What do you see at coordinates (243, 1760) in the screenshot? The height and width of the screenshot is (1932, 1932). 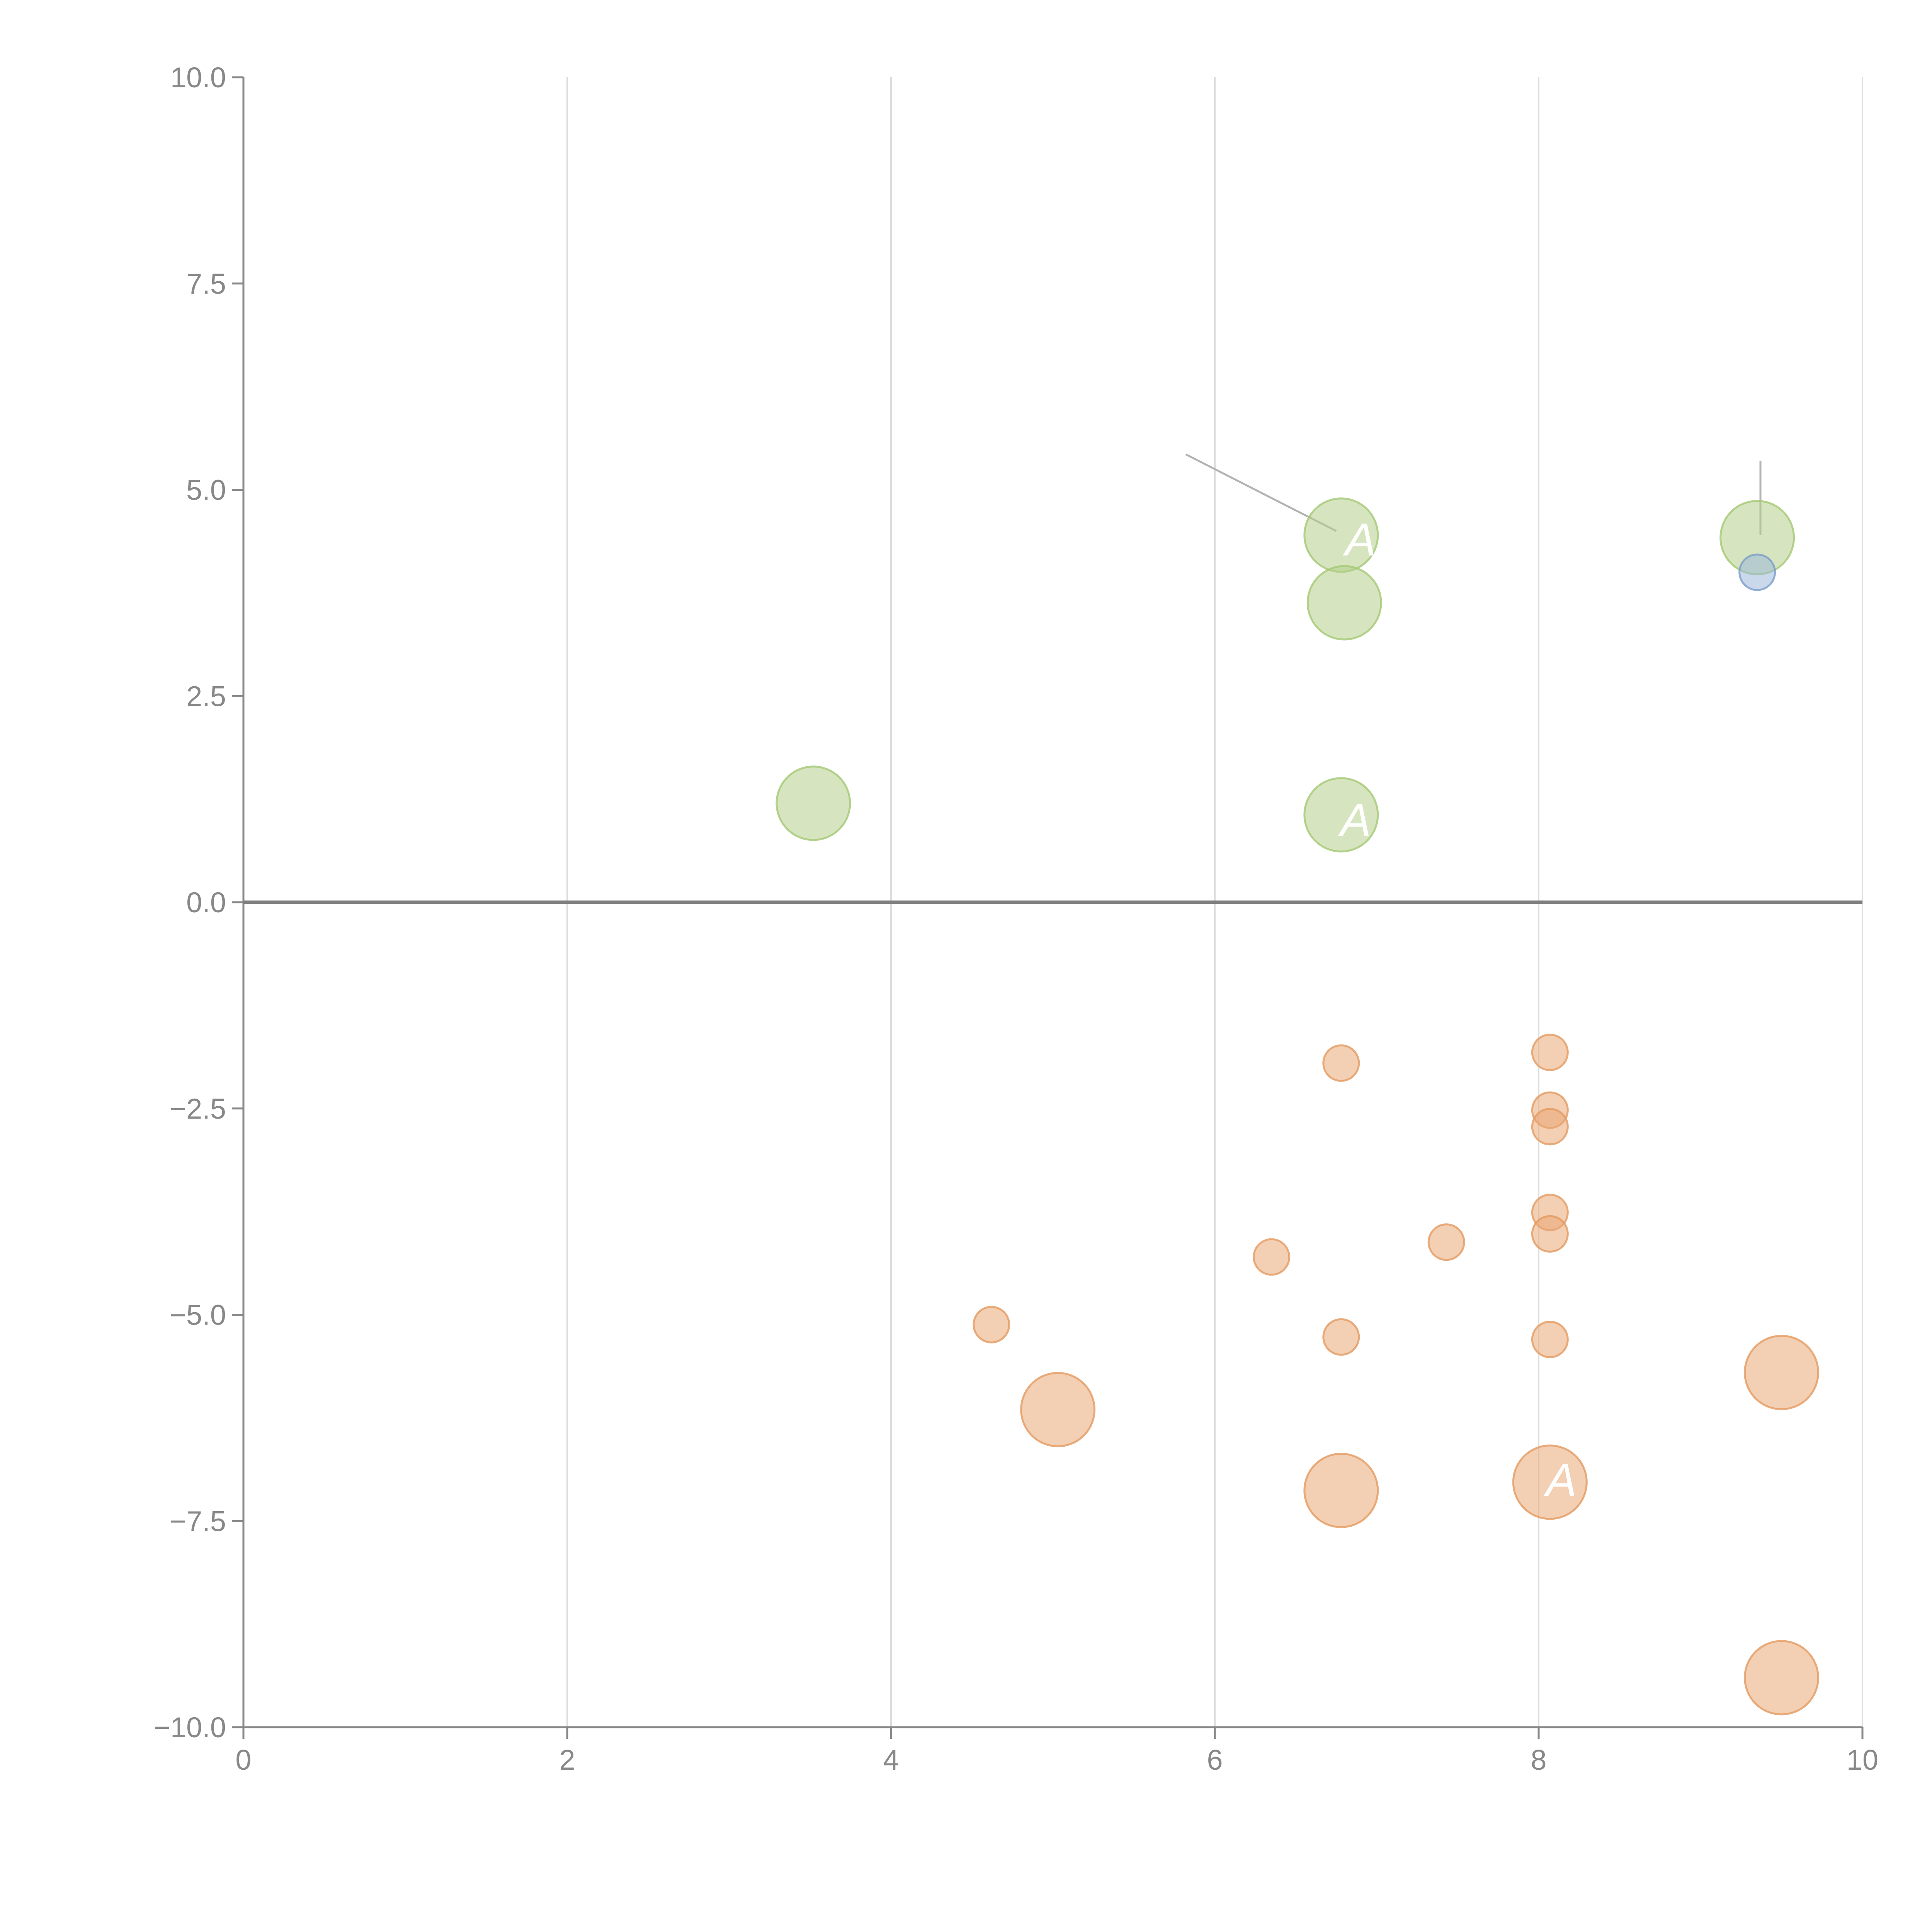 I see `x-tick-label: 0` at bounding box center [243, 1760].